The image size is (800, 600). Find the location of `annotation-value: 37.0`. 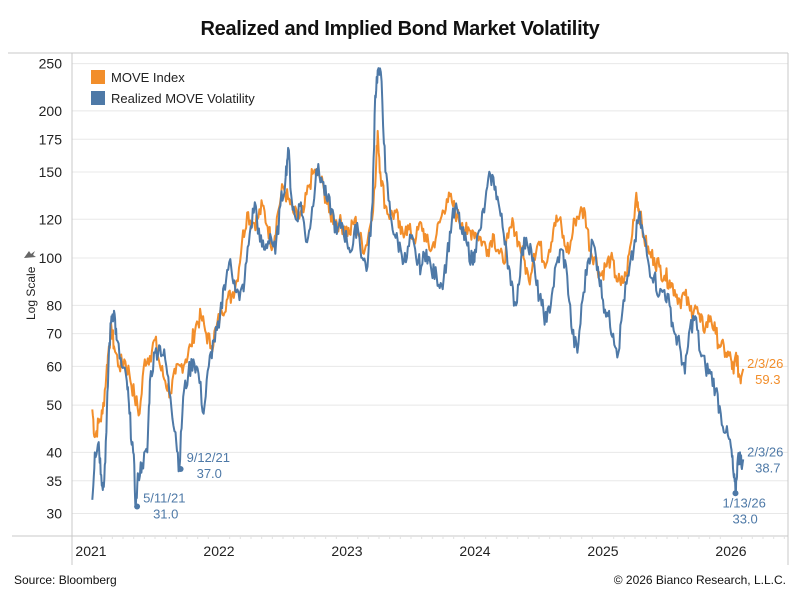

annotation-value: 37.0 is located at coordinates (209, 473).